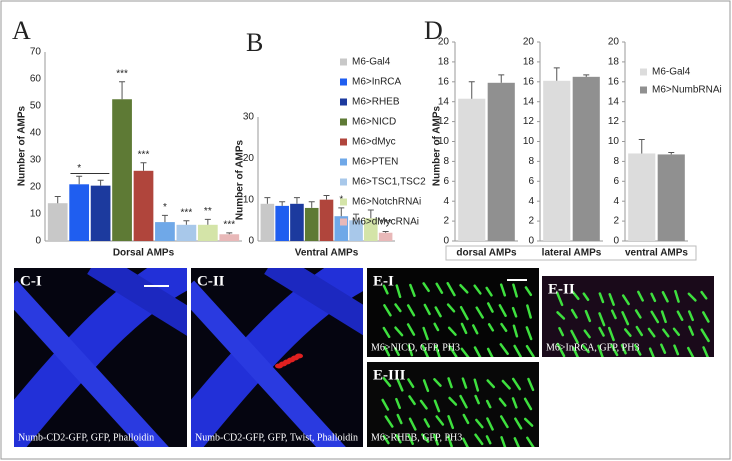 This screenshot has height=461, width=732. I want to click on panel-caption: M6>InRCA, GFP, PH3, so click(592, 347).